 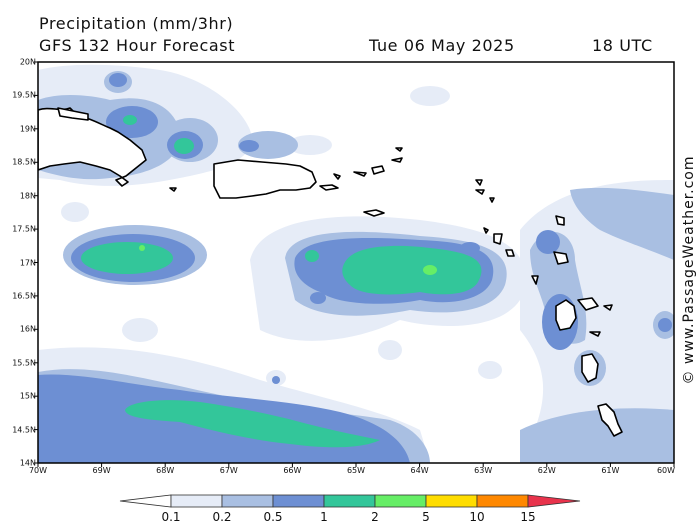 What do you see at coordinates (356, 470) in the screenshot?
I see `lon-label: 65W` at bounding box center [356, 470].